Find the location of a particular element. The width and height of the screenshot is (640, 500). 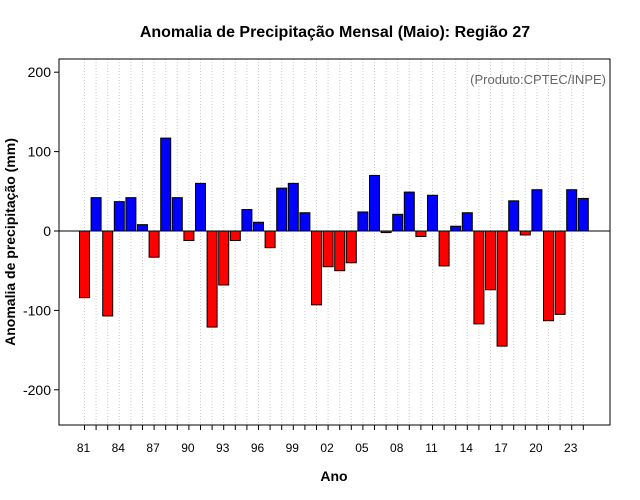

x-tick-label: 14 is located at coordinates (467, 448).